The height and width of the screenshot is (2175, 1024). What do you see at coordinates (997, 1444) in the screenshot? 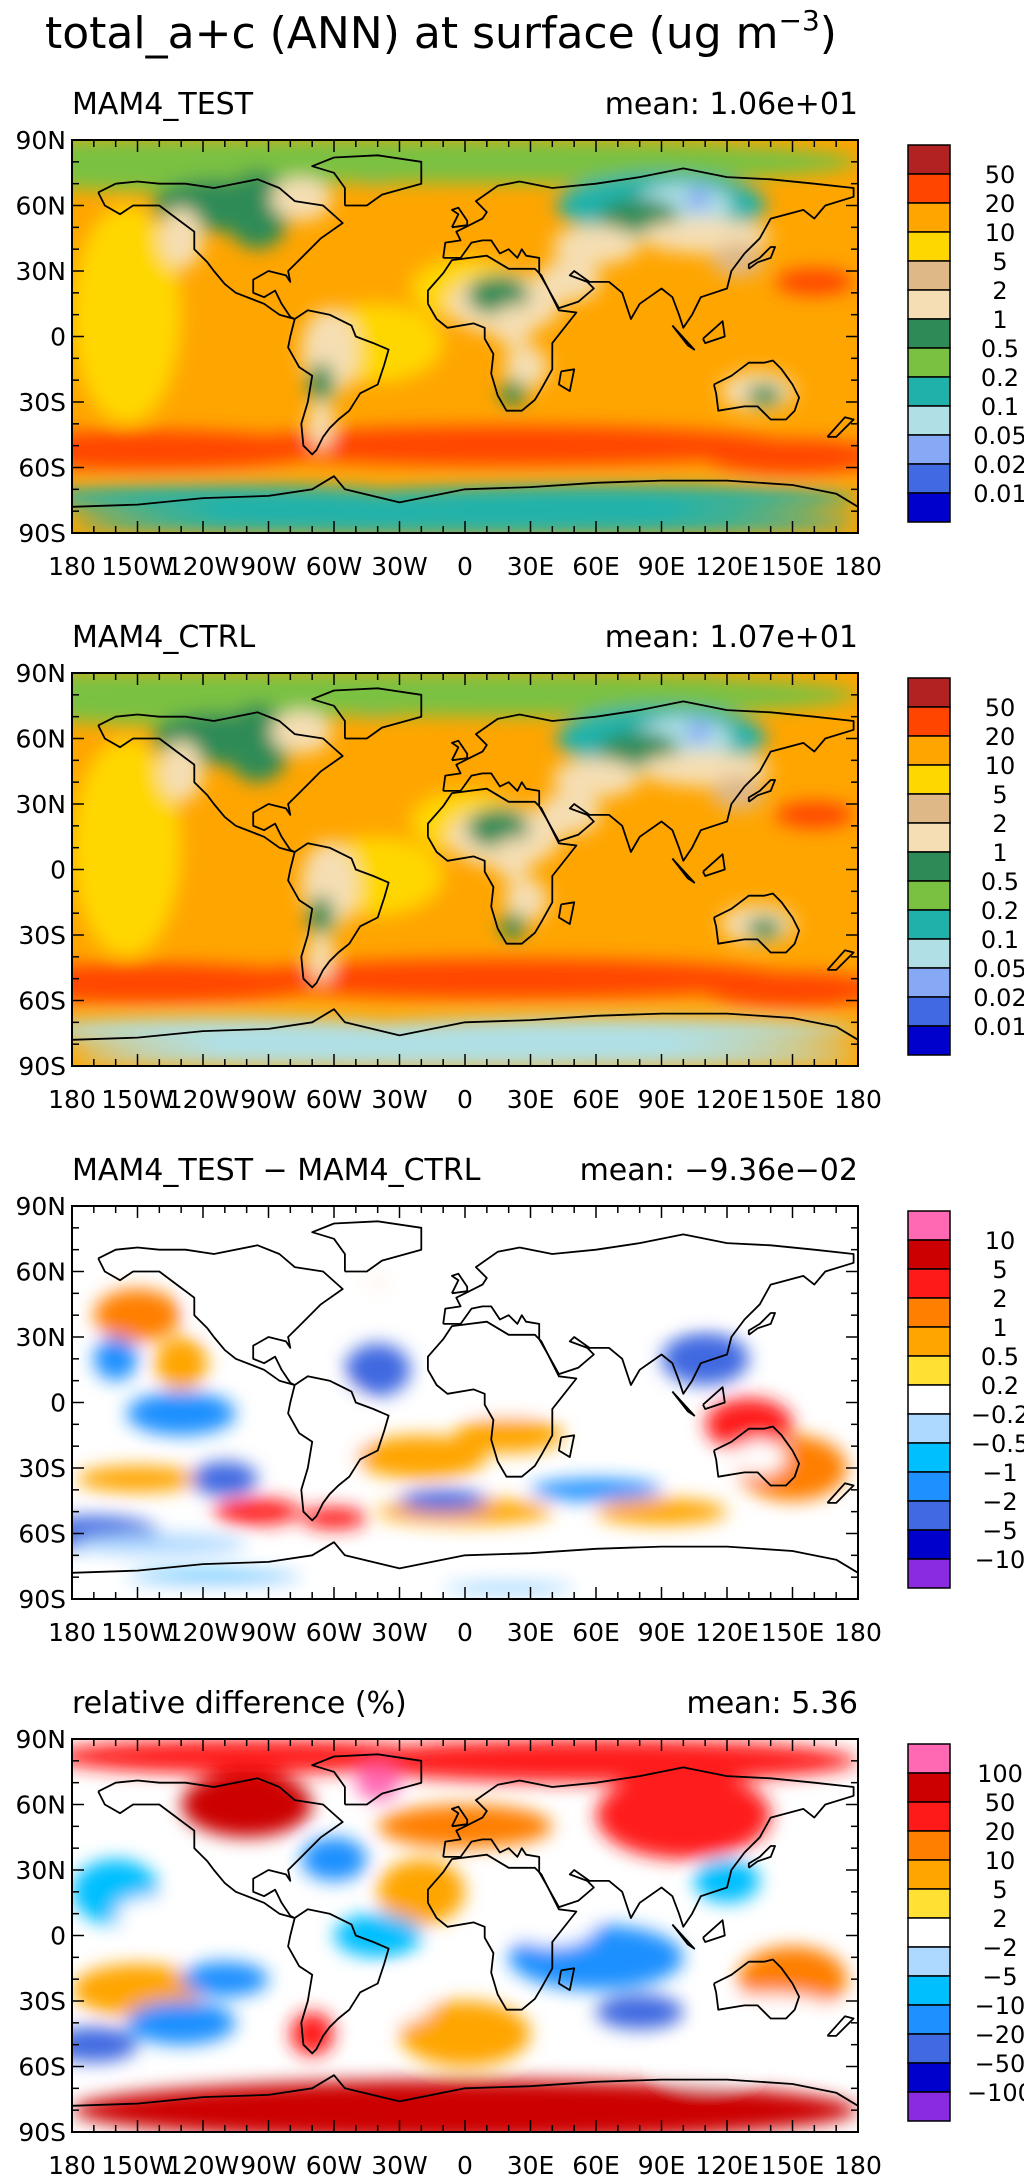
I see `colorbar-label: −0.5` at bounding box center [997, 1444].